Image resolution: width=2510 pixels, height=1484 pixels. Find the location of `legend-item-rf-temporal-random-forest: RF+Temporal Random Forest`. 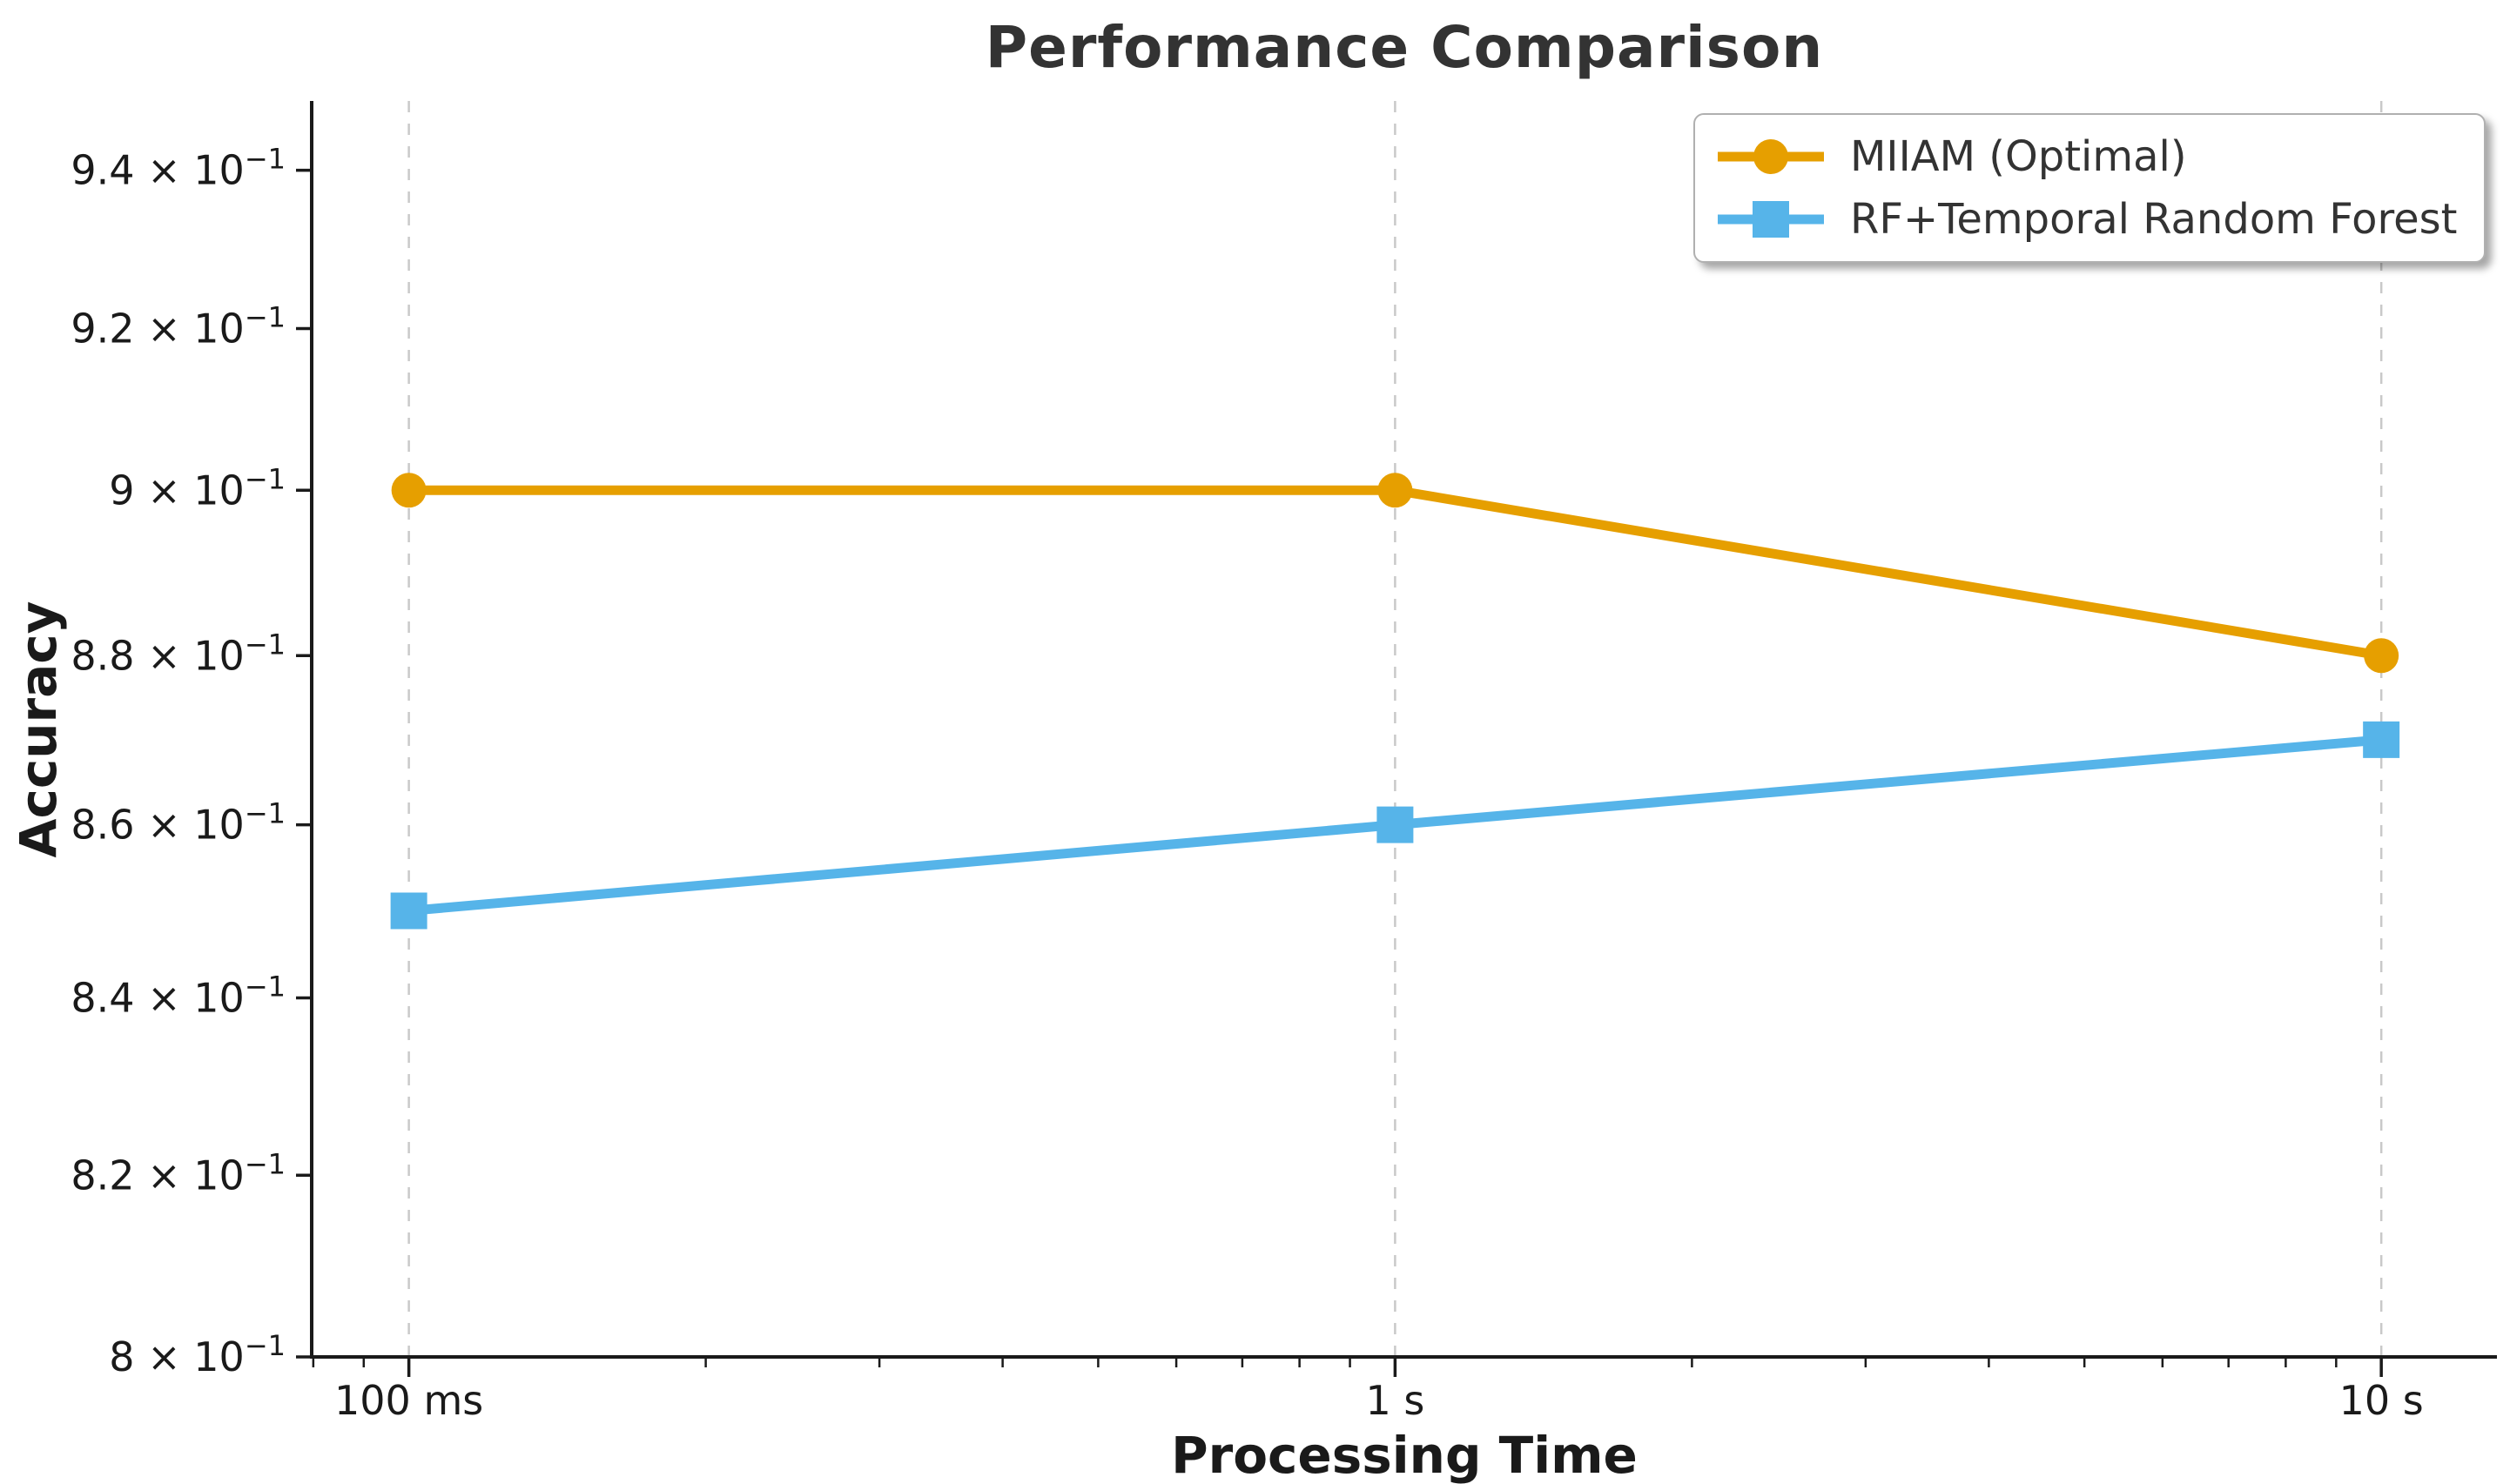

legend-item-rf-temporal-random-forest: RF+Temporal Random Forest is located at coordinates (2086, 219).